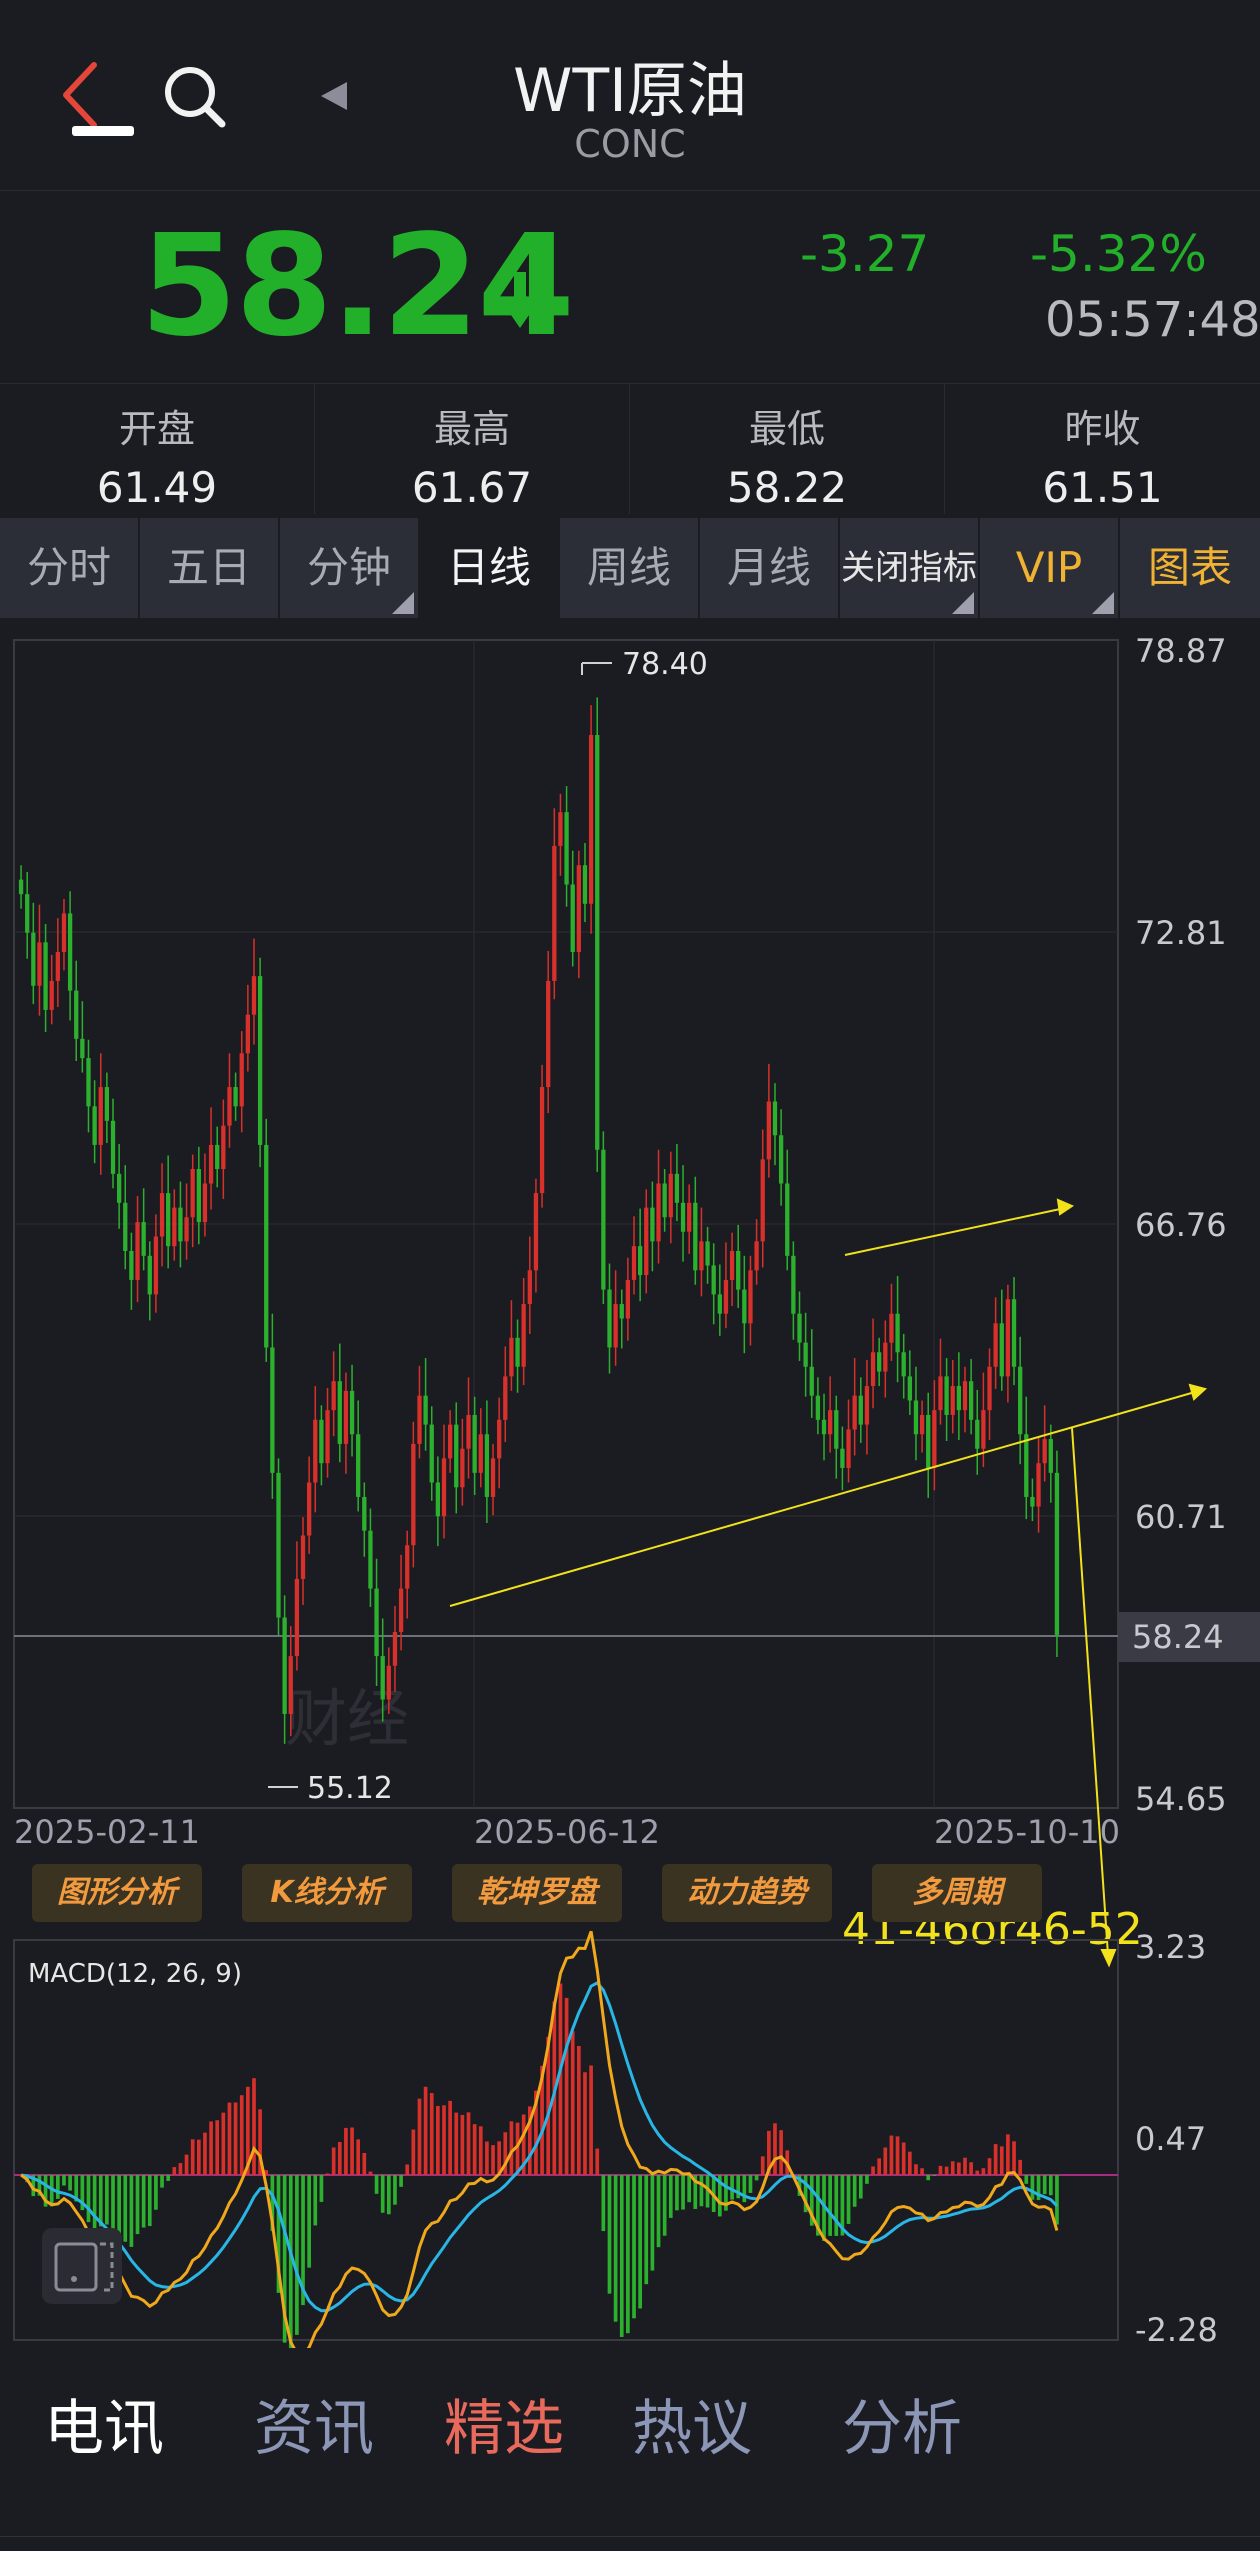 This screenshot has width=1260, height=2551. What do you see at coordinates (1170, 1947) in the screenshot?
I see `macd-y-tick: 3.23` at bounding box center [1170, 1947].